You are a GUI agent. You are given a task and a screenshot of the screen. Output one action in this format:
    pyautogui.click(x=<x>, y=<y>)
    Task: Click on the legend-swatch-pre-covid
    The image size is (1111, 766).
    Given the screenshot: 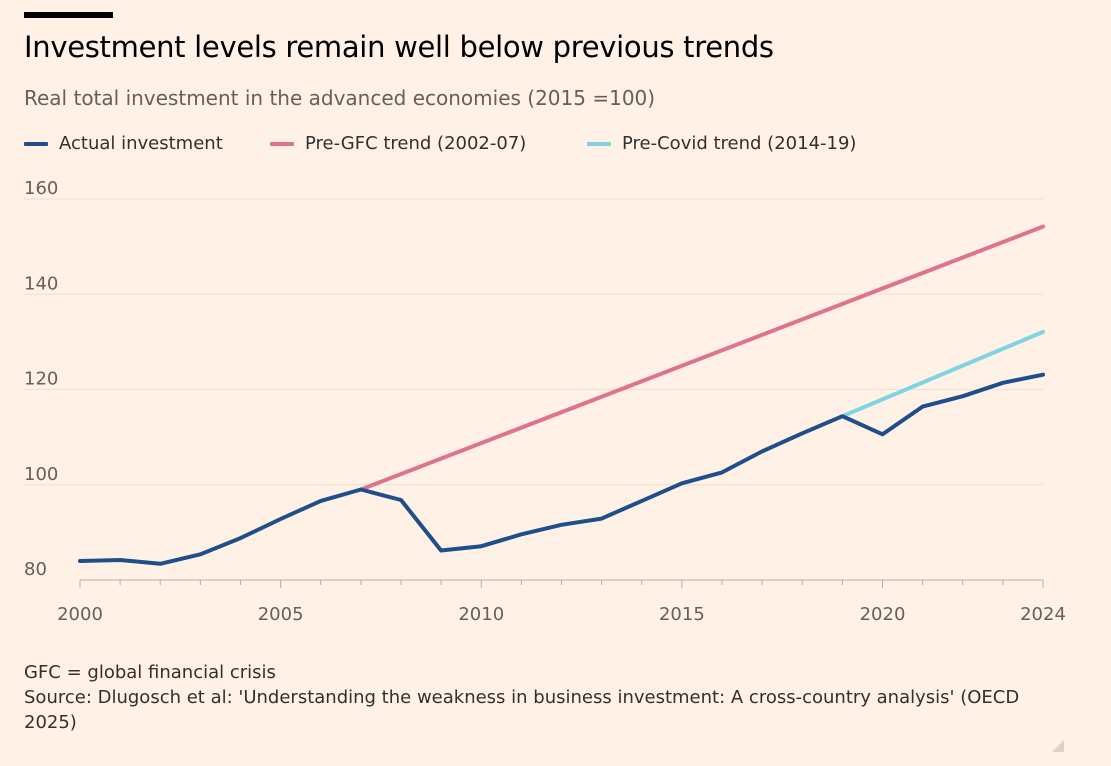 What is the action you would take?
    pyautogui.click(x=599, y=143)
    